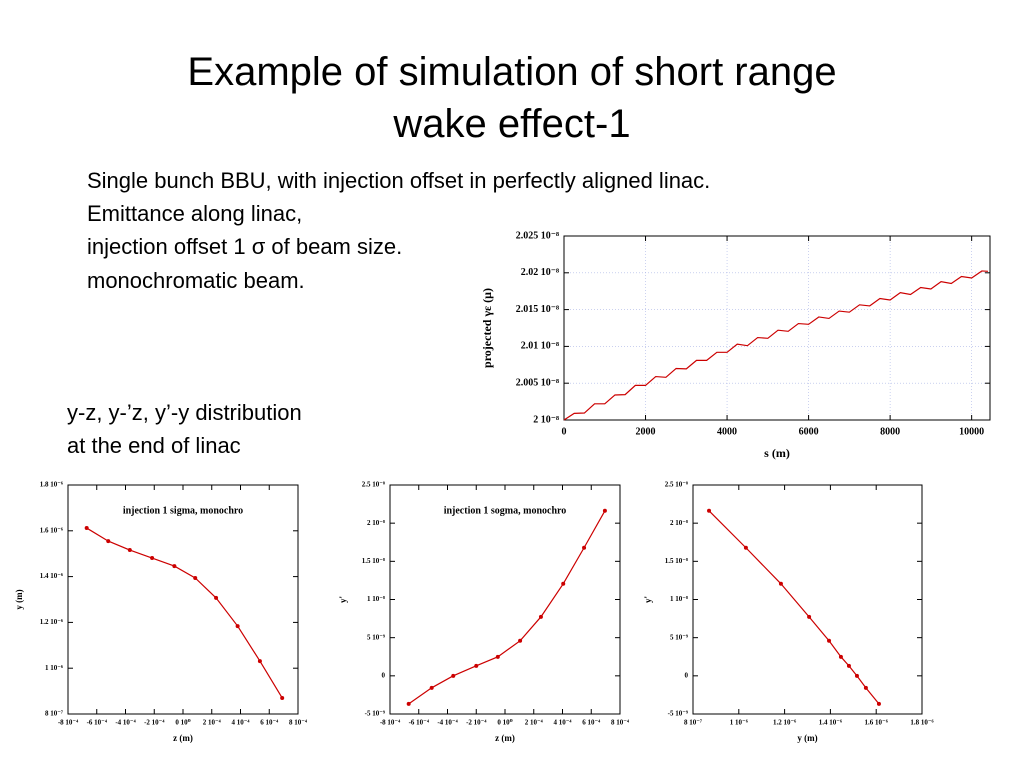 Image resolution: width=1024 pixels, height=768 pixels. I want to click on x-tick-label: 1.6 10⁻⁶, so click(876, 723).